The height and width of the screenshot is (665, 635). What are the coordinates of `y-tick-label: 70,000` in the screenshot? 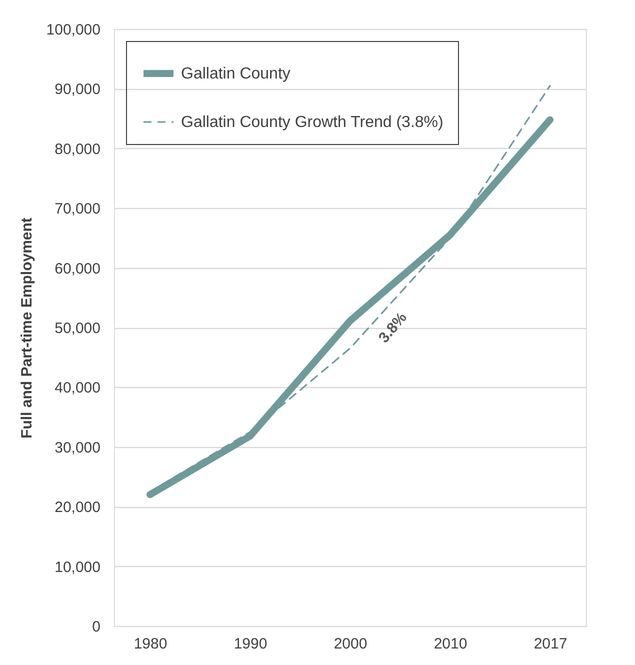 It's located at (77, 209).